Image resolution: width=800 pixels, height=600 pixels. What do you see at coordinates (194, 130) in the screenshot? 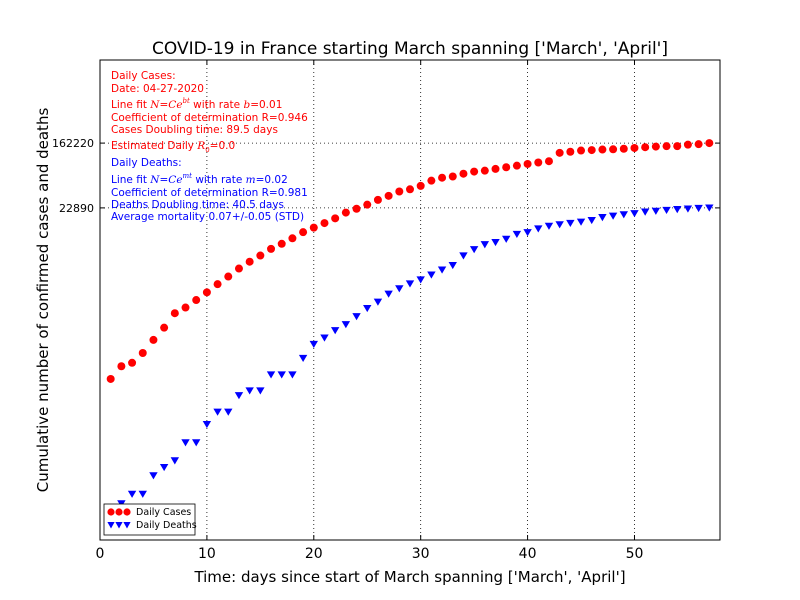
I see `cases-annotation-doubling: Cases Doubling time: 89.5 days` at bounding box center [194, 130].